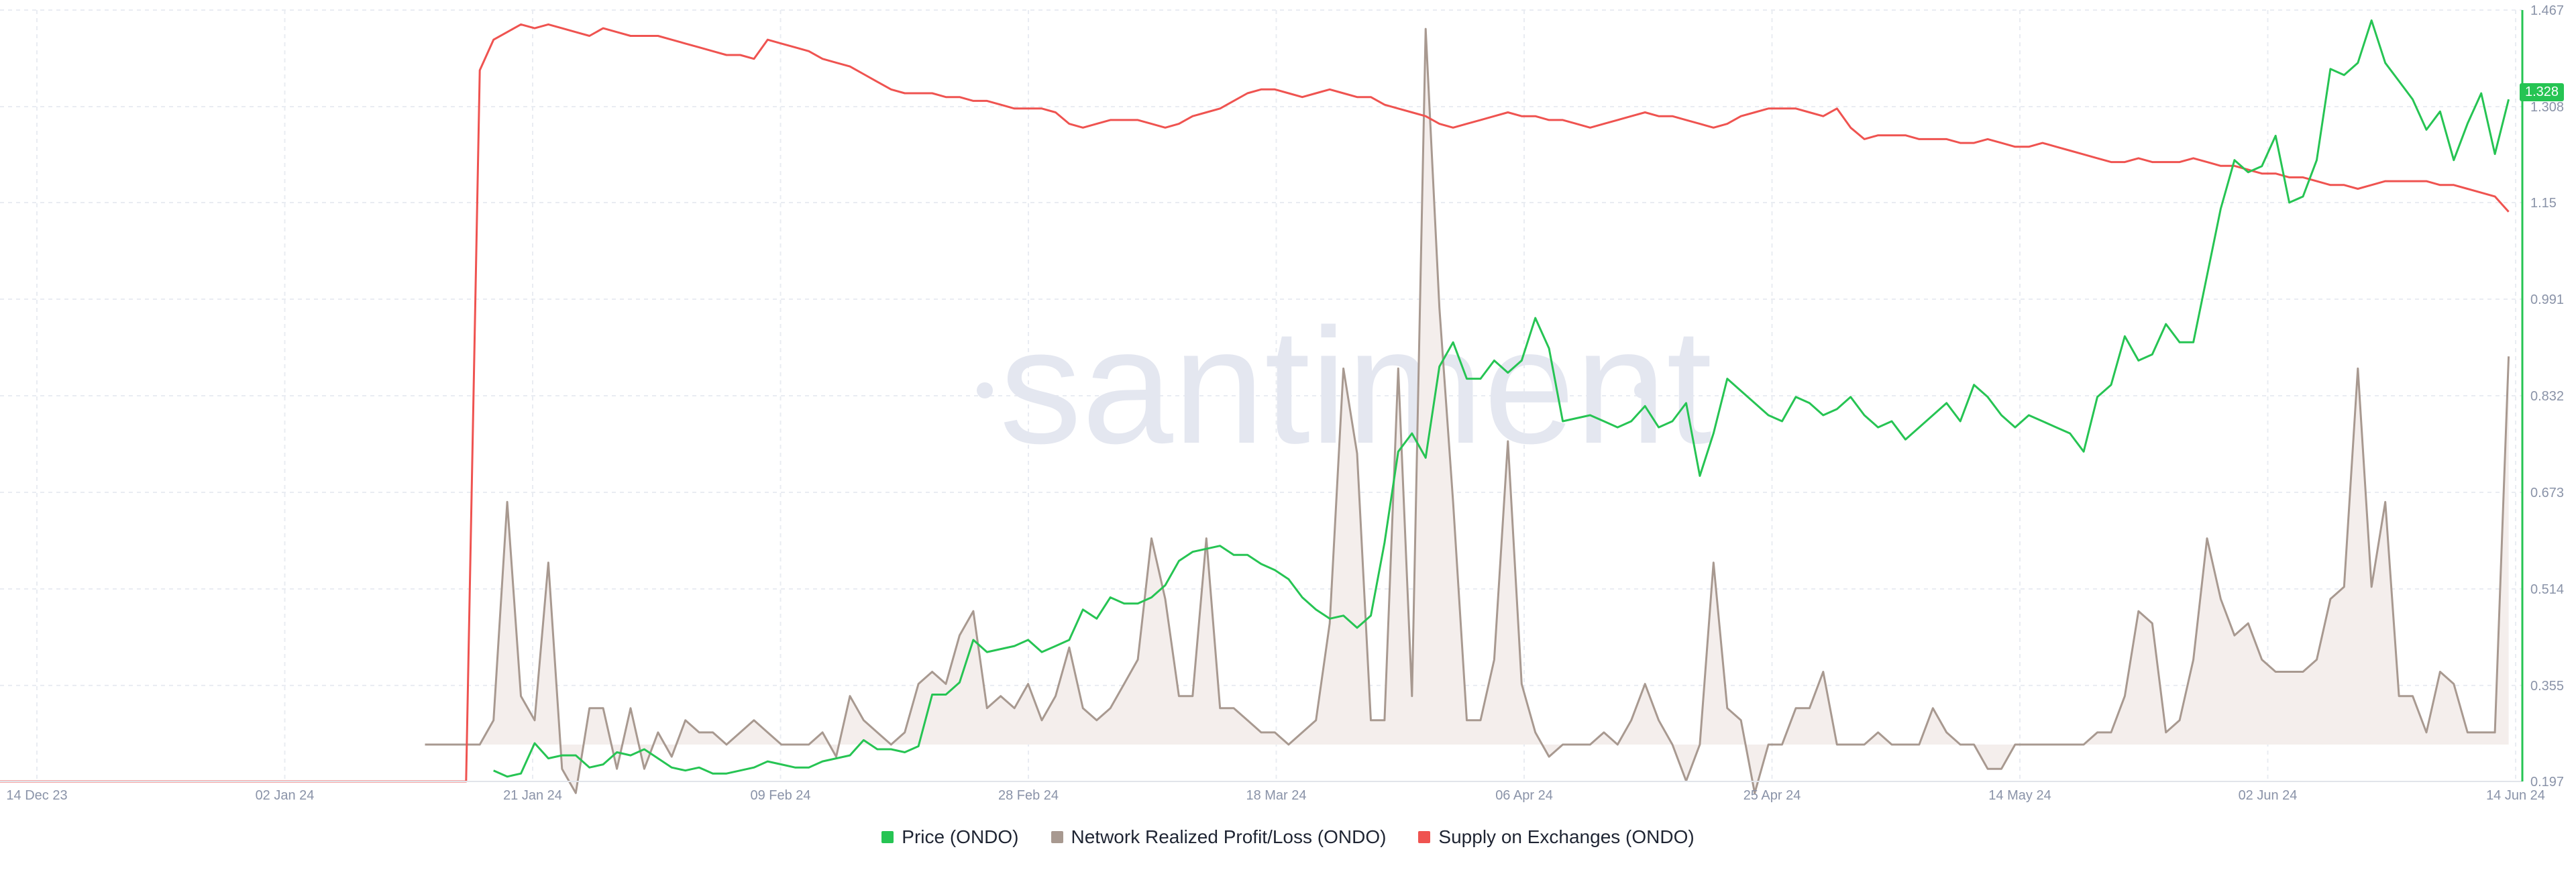 Image resolution: width=2576 pixels, height=872 pixels. I want to click on y-tick-label: 1.308, so click(2547, 107).